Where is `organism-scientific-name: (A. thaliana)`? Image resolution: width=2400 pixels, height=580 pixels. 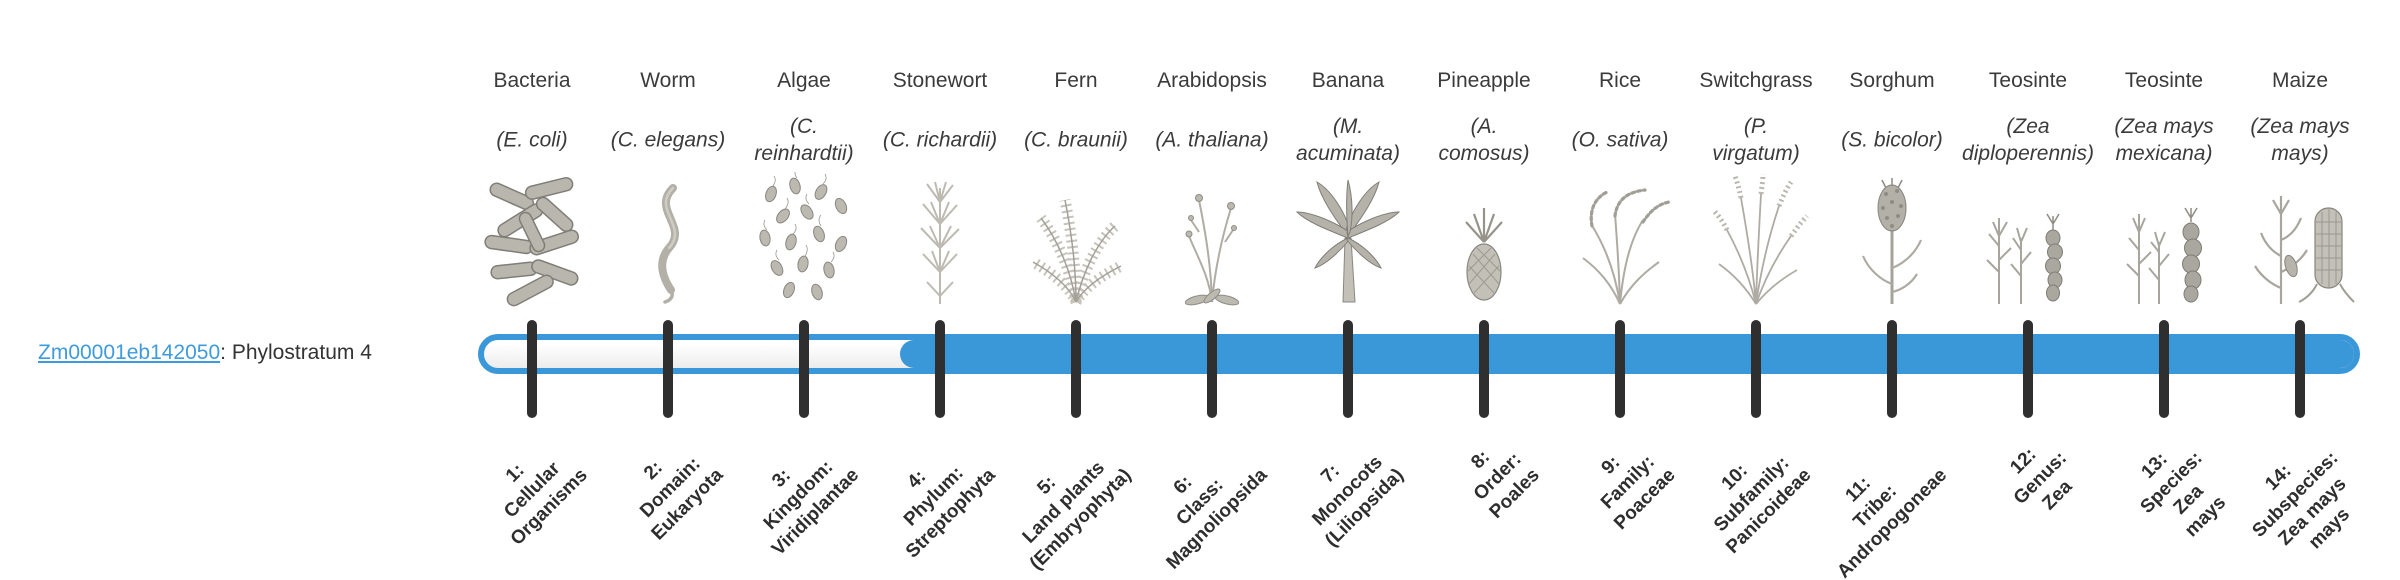
organism-scientific-name: (A. thaliana) is located at coordinates (1212, 140).